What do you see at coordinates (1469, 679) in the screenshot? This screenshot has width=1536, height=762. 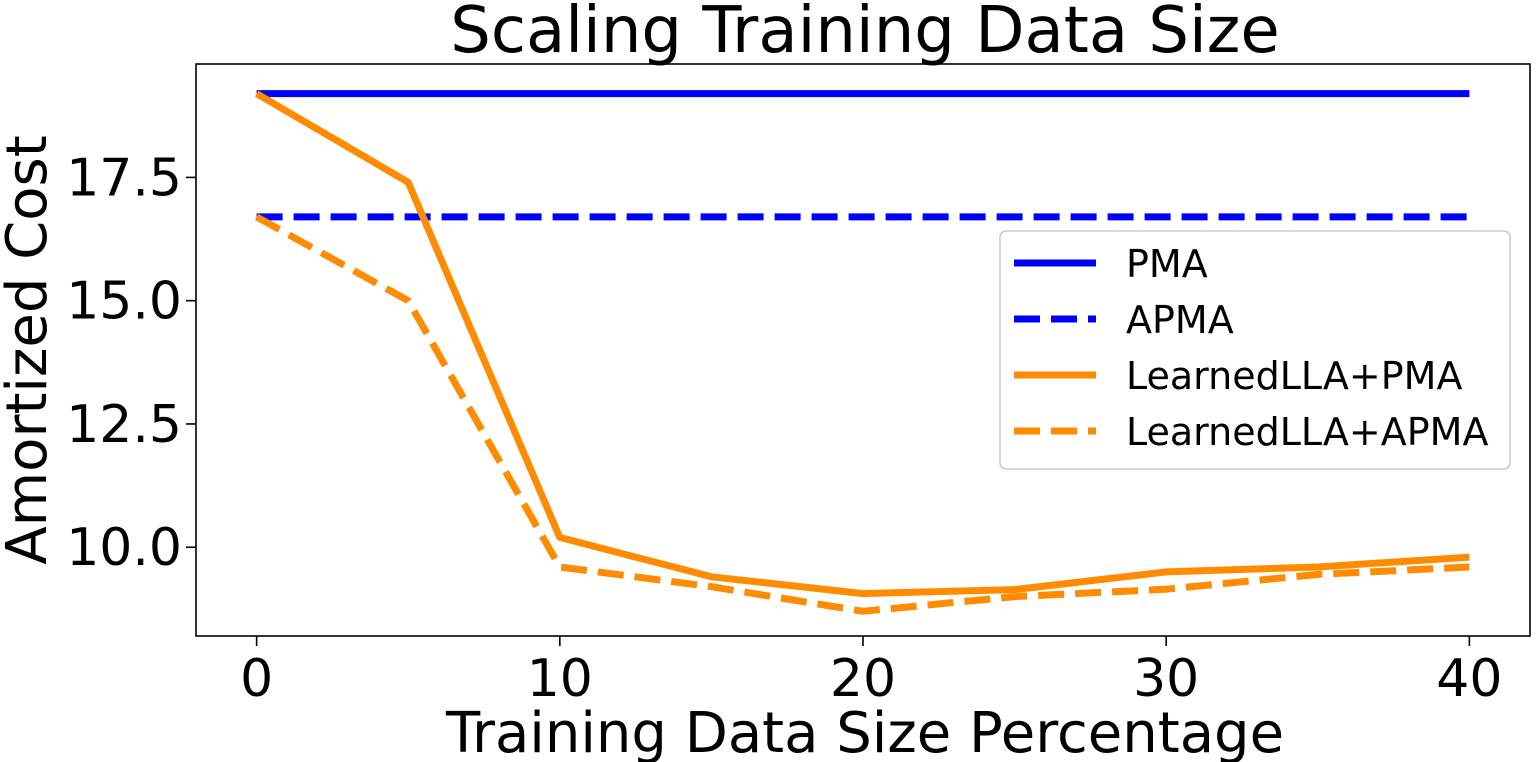 I see `x-tick-label: 40` at bounding box center [1469, 679].